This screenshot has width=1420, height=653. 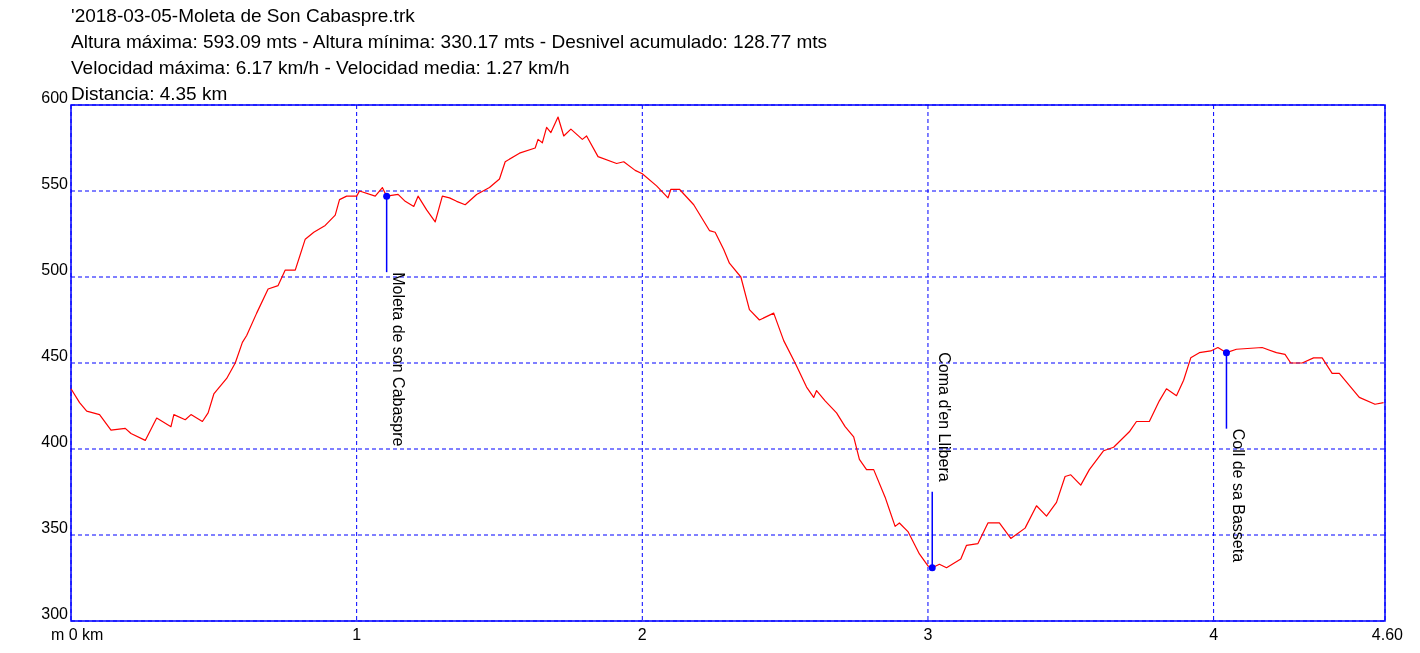 I want to click on x-tick-label: 1, so click(x=357, y=634).